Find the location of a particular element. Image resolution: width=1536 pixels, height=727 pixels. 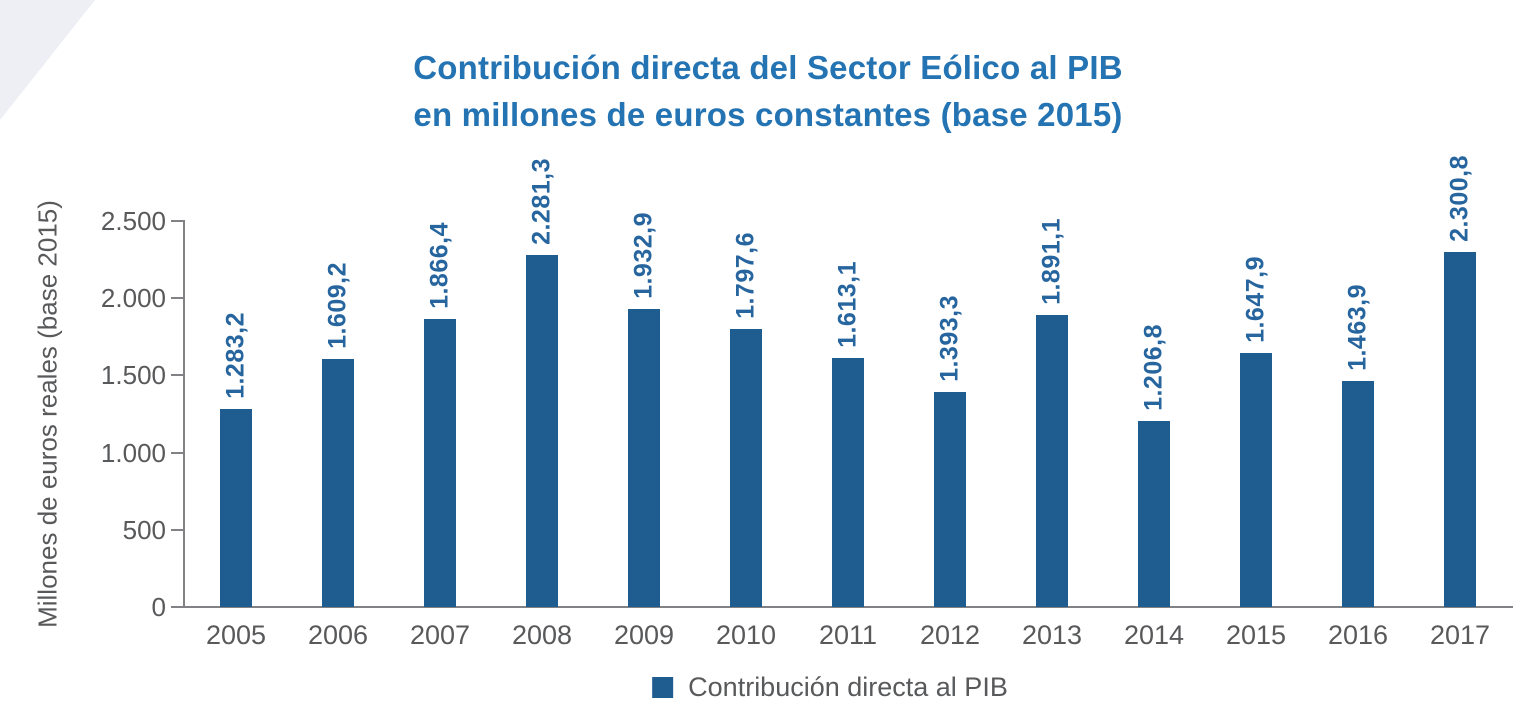

bar-value-label-2009: 1.932,9 is located at coordinates (643, 255).